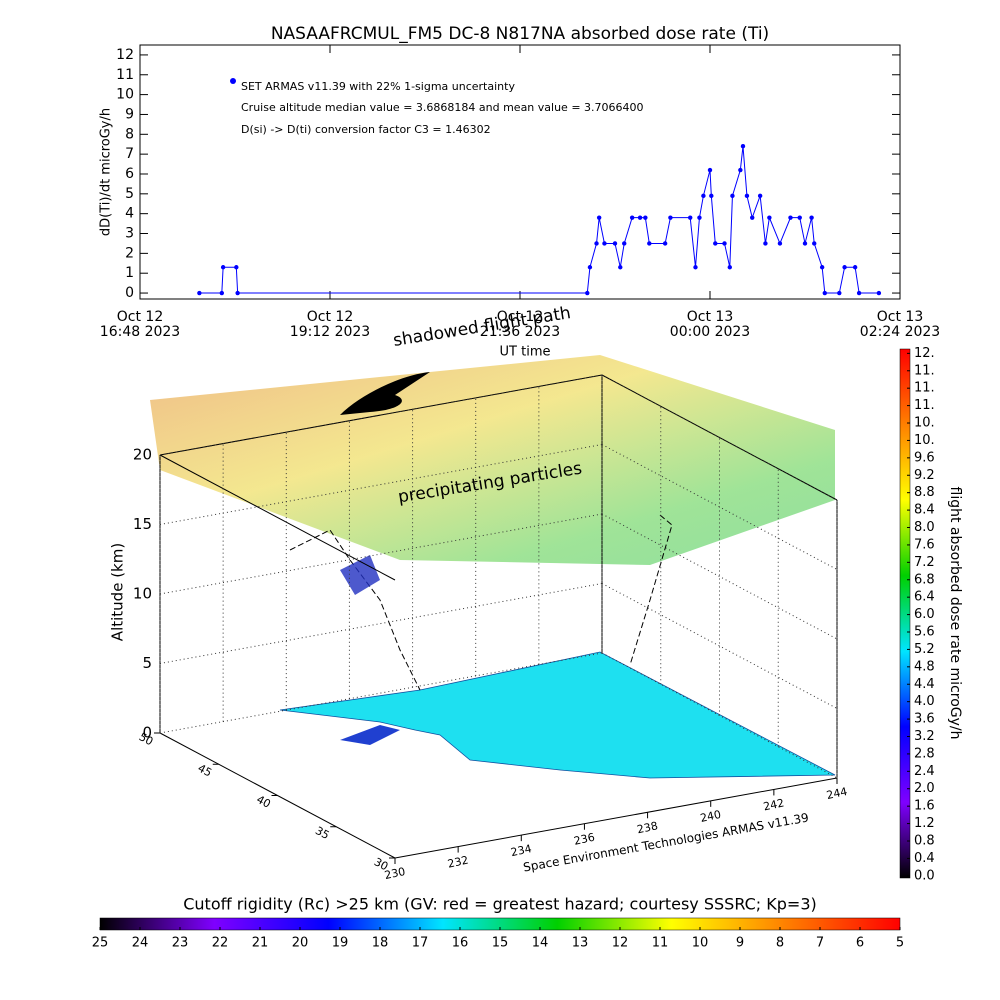 The image size is (1000, 1000). Describe the element at coordinates (924, 597) in the screenshot. I see `colorbar-tick-label: 6.4` at that location.